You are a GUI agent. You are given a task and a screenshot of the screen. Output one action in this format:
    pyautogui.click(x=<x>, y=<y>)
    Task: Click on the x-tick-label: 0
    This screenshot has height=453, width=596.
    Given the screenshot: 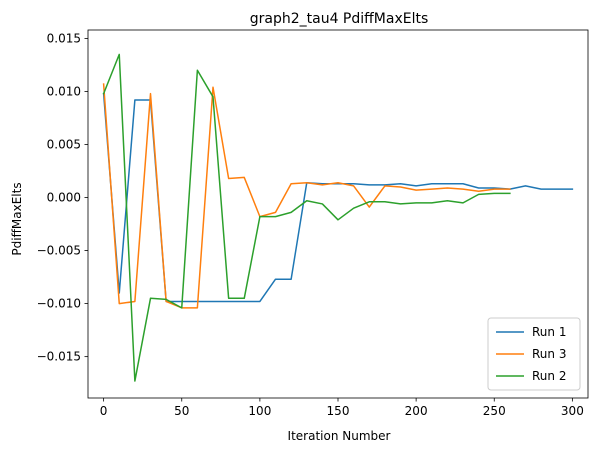 What is the action you would take?
    pyautogui.click(x=104, y=411)
    